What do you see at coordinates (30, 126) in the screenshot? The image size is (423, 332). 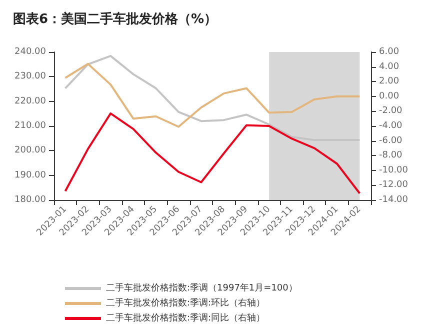 I see `y-tick-label: 210.00` at bounding box center [30, 126].